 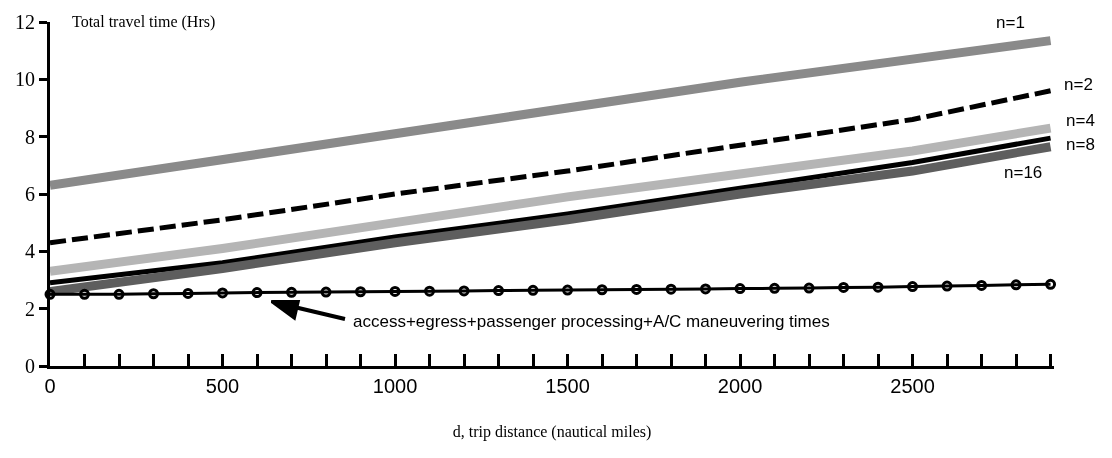 What do you see at coordinates (1080, 120) in the screenshot?
I see `series-label: n=4` at bounding box center [1080, 120].